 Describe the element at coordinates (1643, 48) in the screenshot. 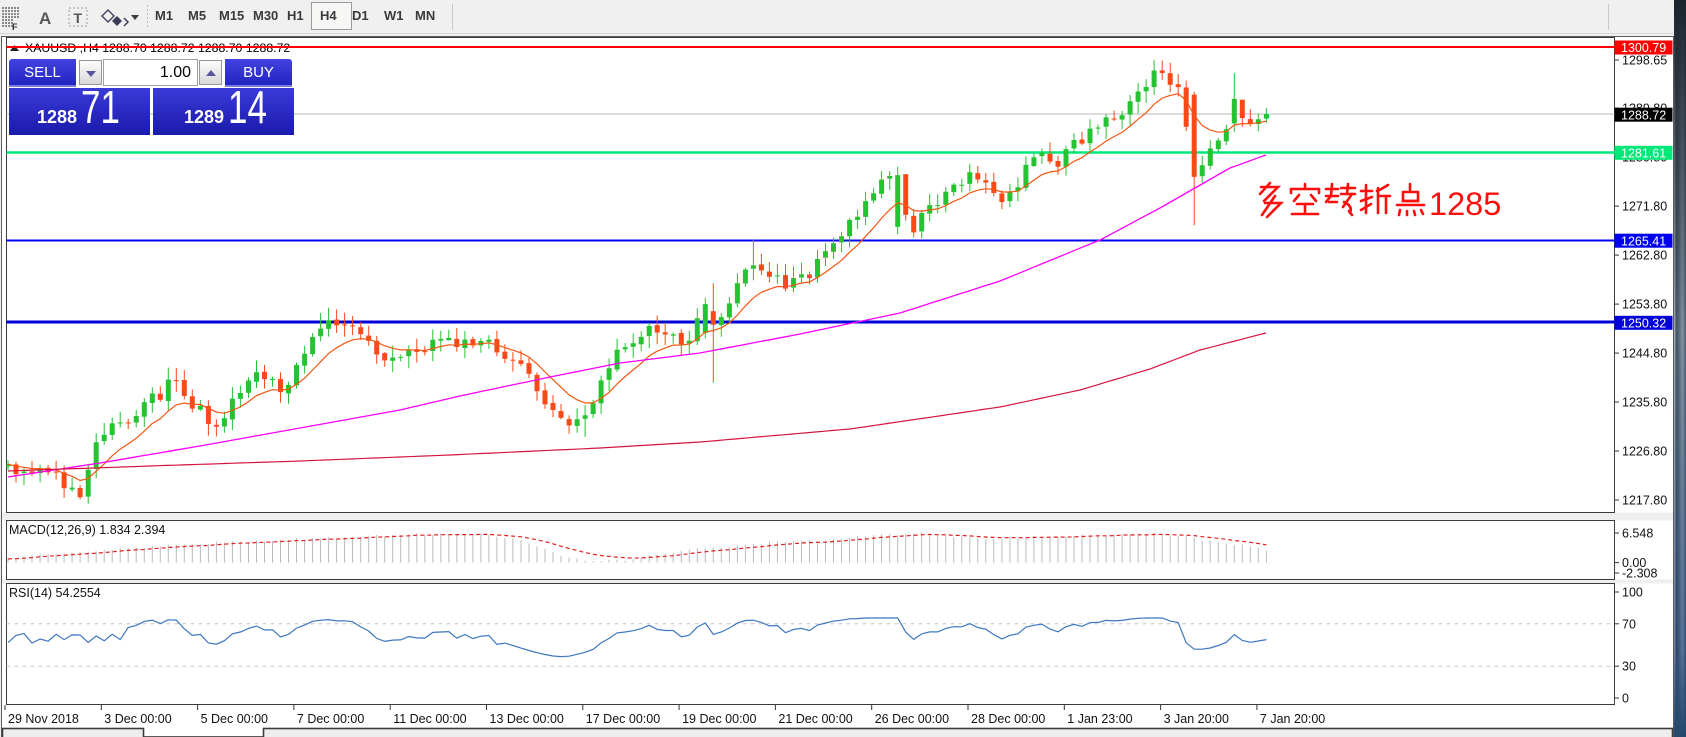

I see `svg-text: 1300.79` at that location.